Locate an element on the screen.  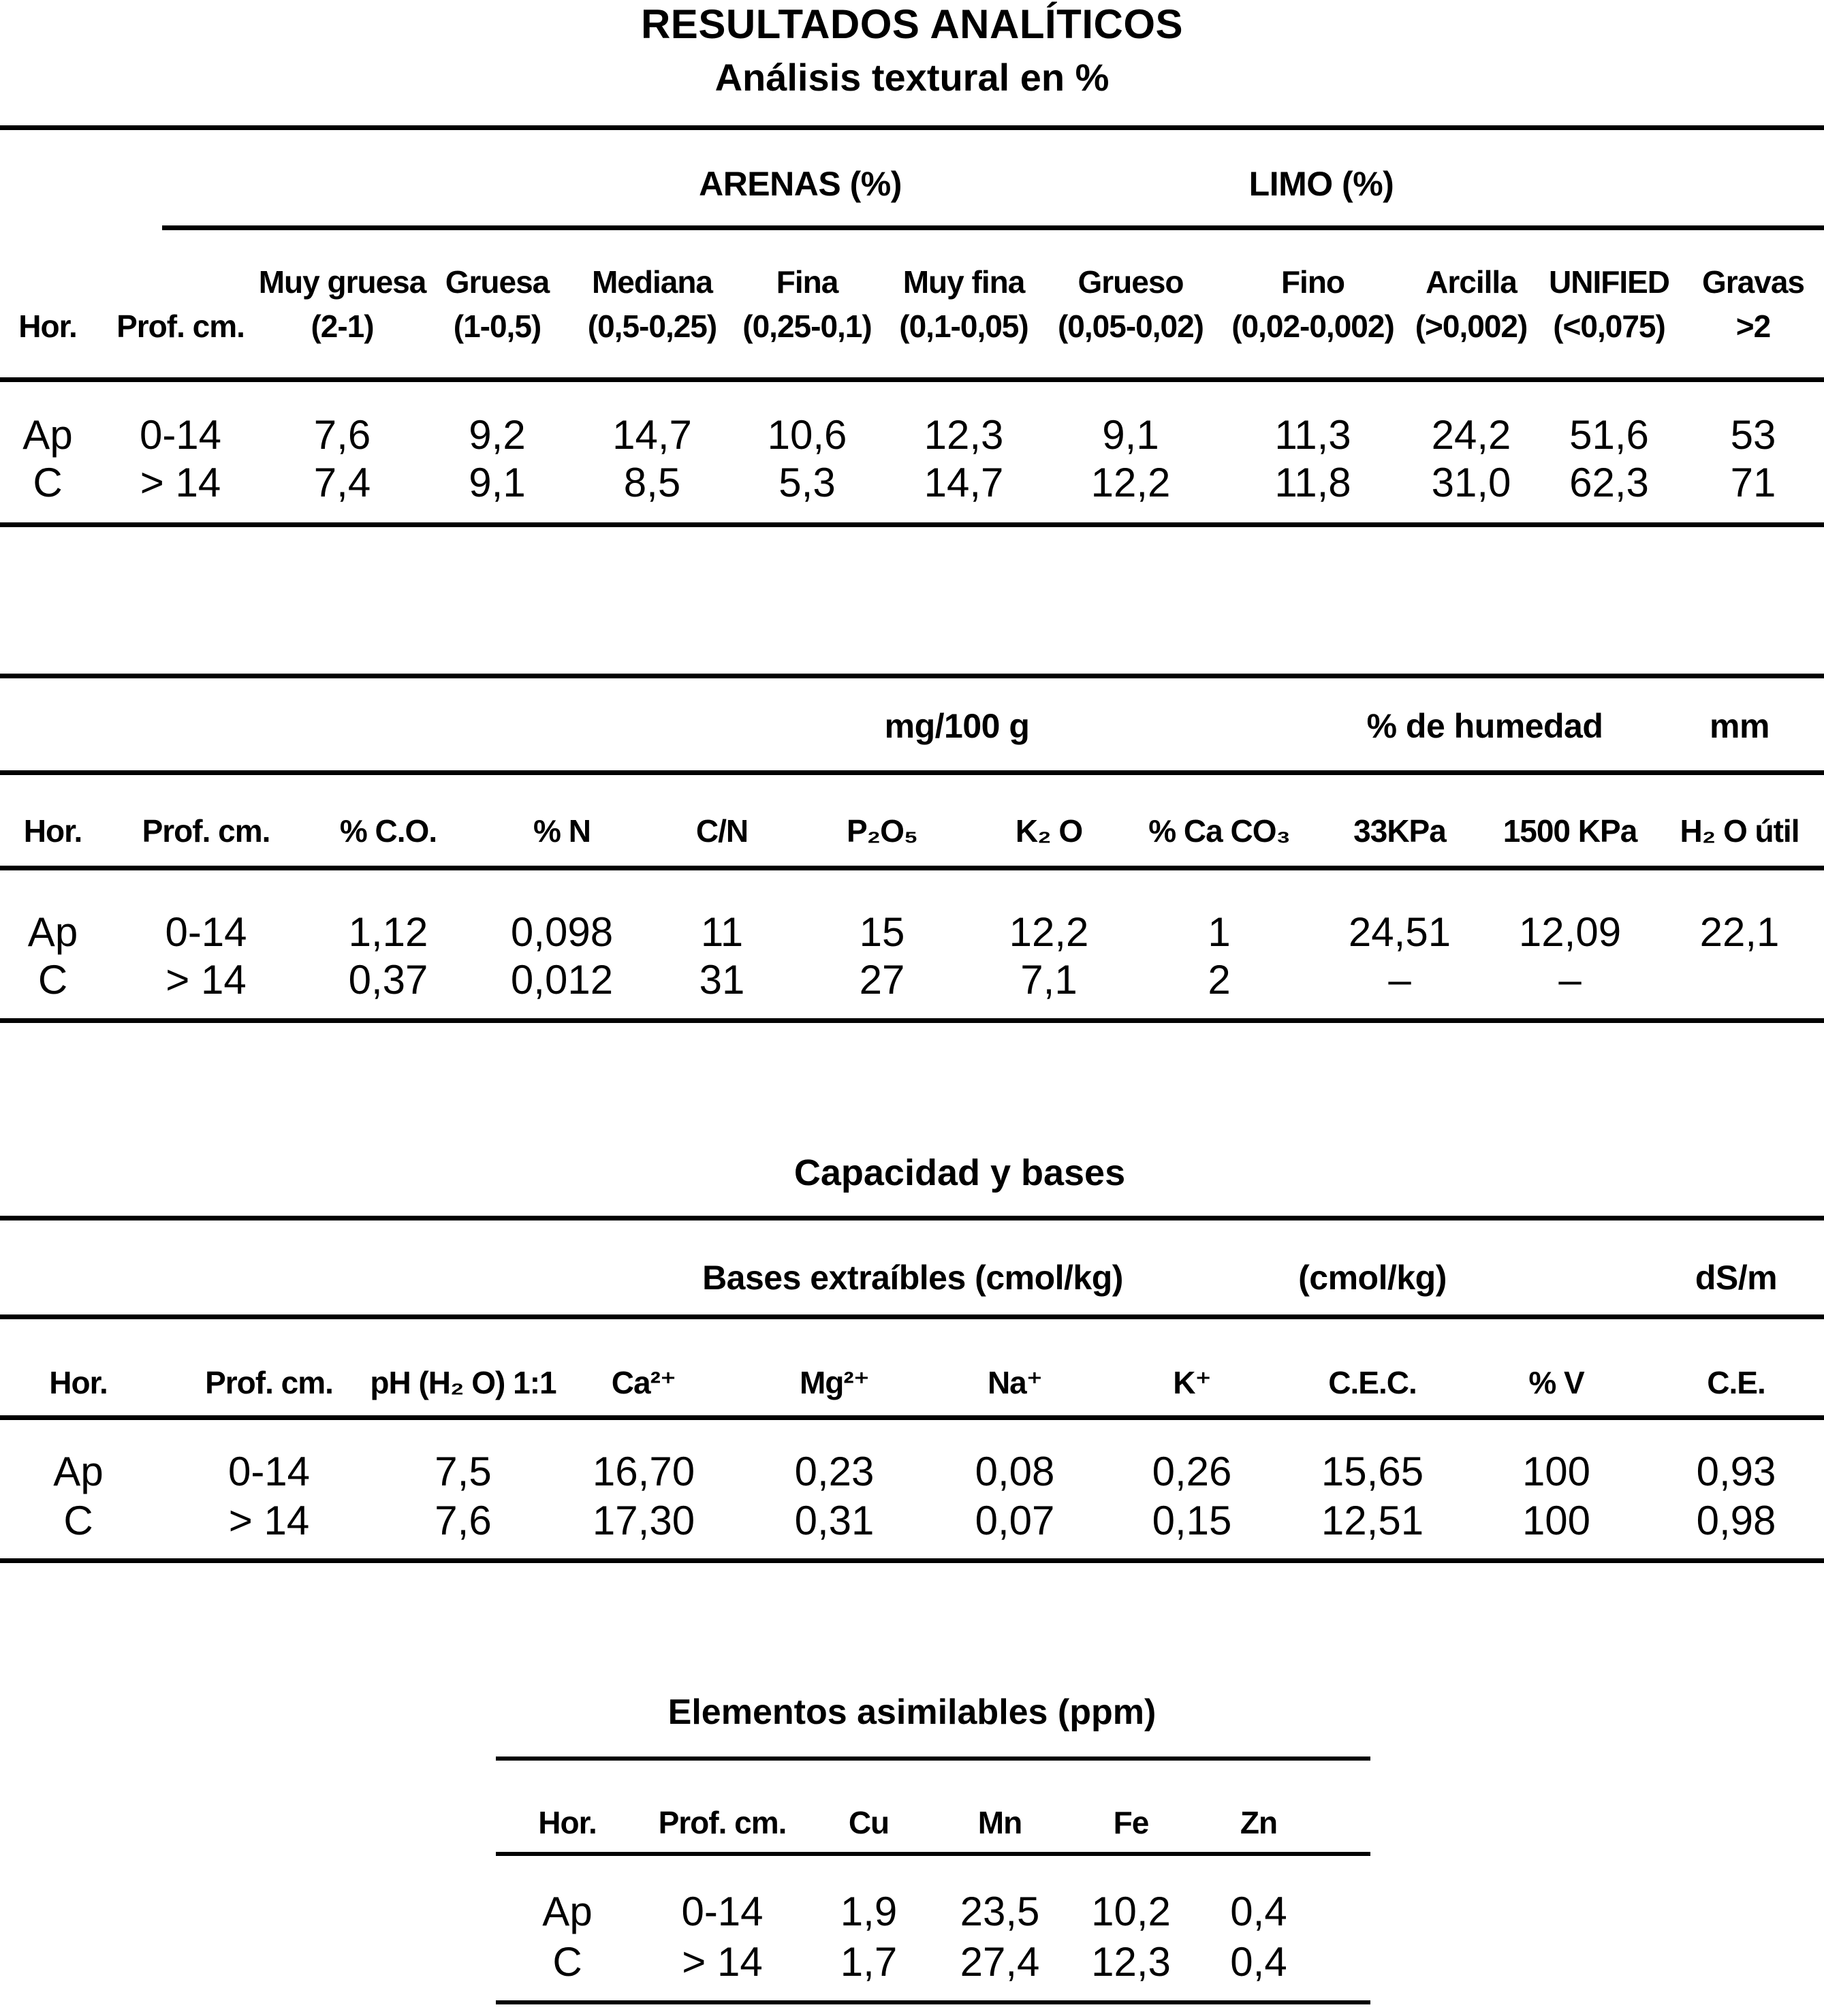
table-cell: 27,4 is located at coordinates (1000, 1962).